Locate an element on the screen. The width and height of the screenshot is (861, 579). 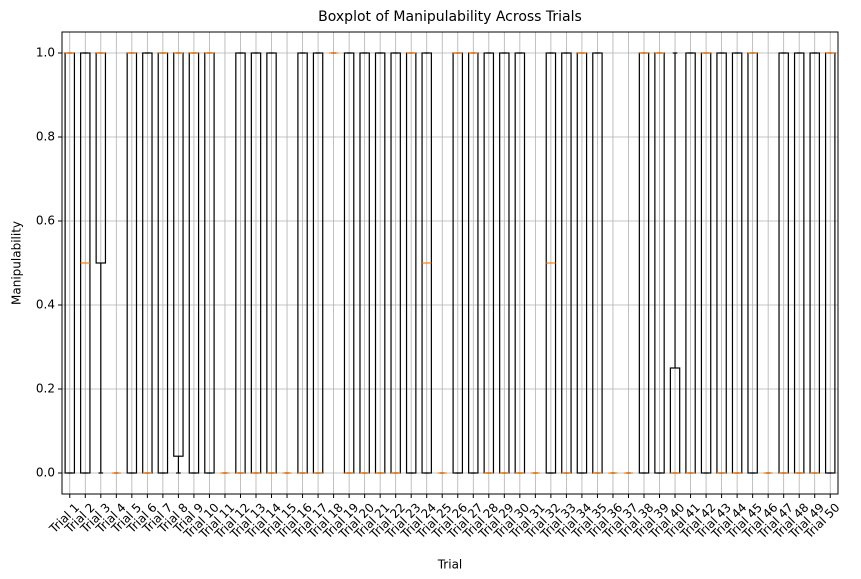
y-tick-label: 0.6 is located at coordinates (45, 221).